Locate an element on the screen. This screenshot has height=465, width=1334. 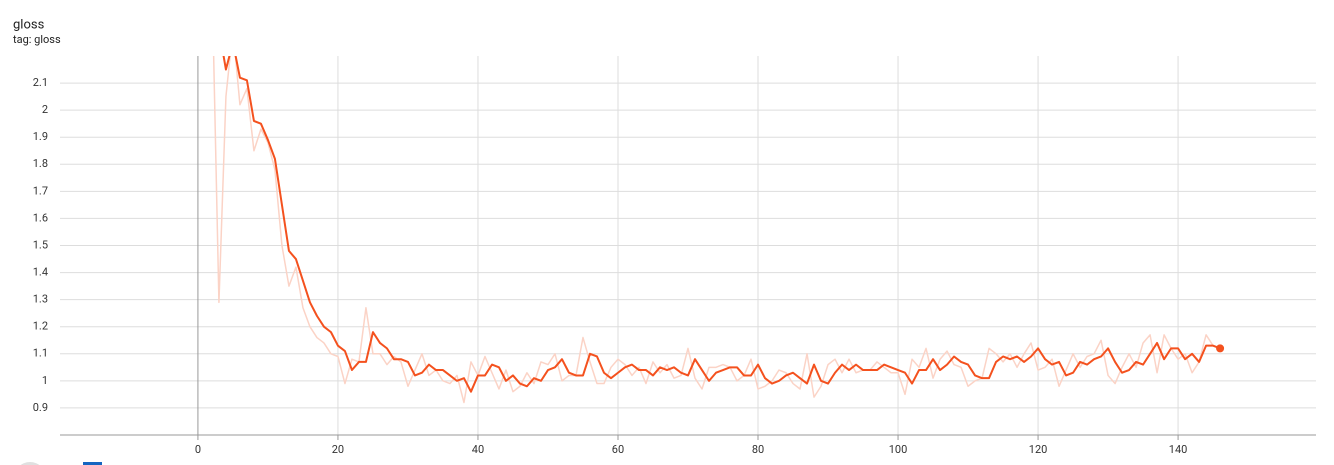
y-tick-label: 1.6 is located at coordinates (40, 217).